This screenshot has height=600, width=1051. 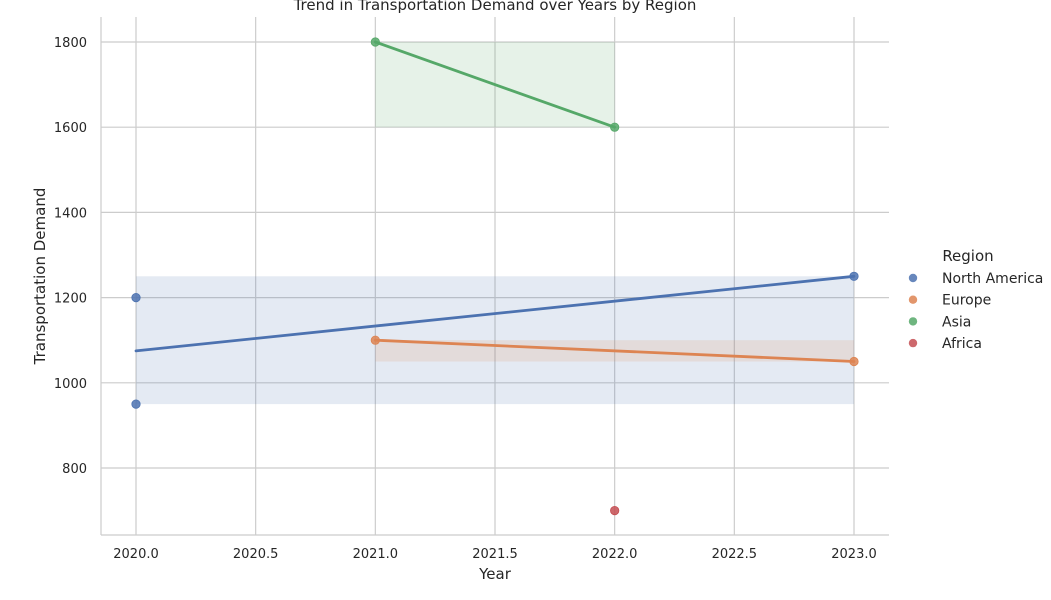 I want to click on north-america-regression-line, so click(x=495, y=313).